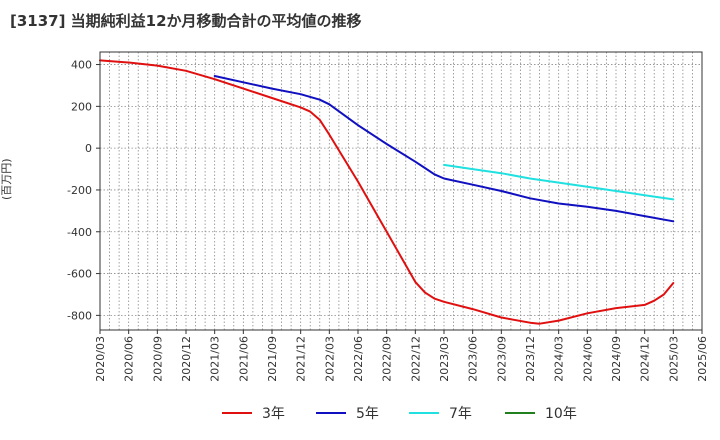  What do you see at coordinates (387, 359) in the screenshot?
I see `x-tick-label: 2022/09` at bounding box center [387, 359].